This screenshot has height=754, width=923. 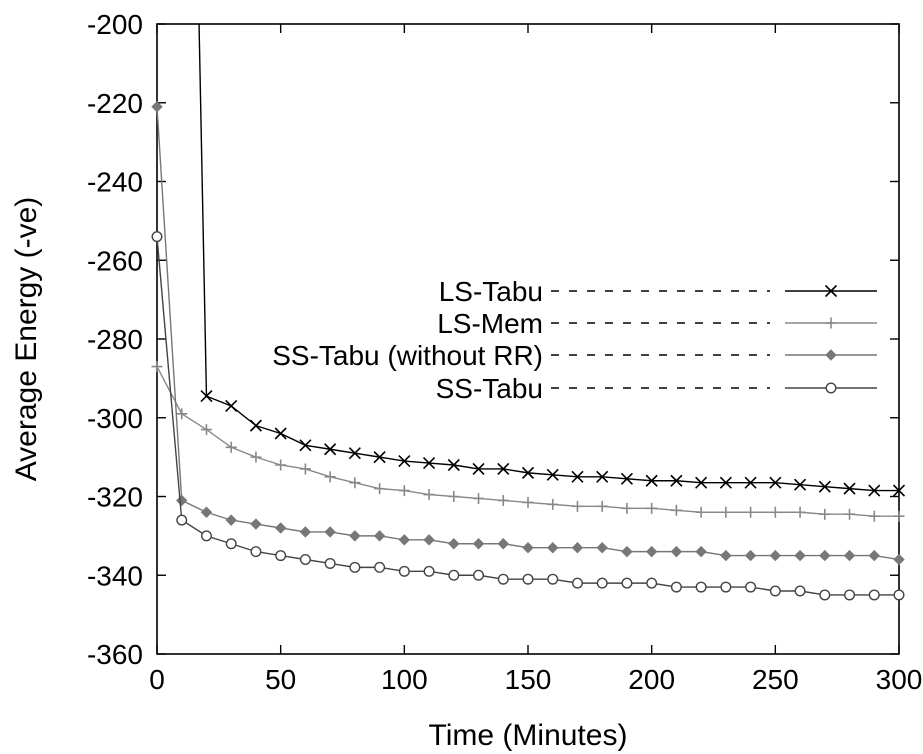 I want to click on series-line, so click(x=552, y=443).